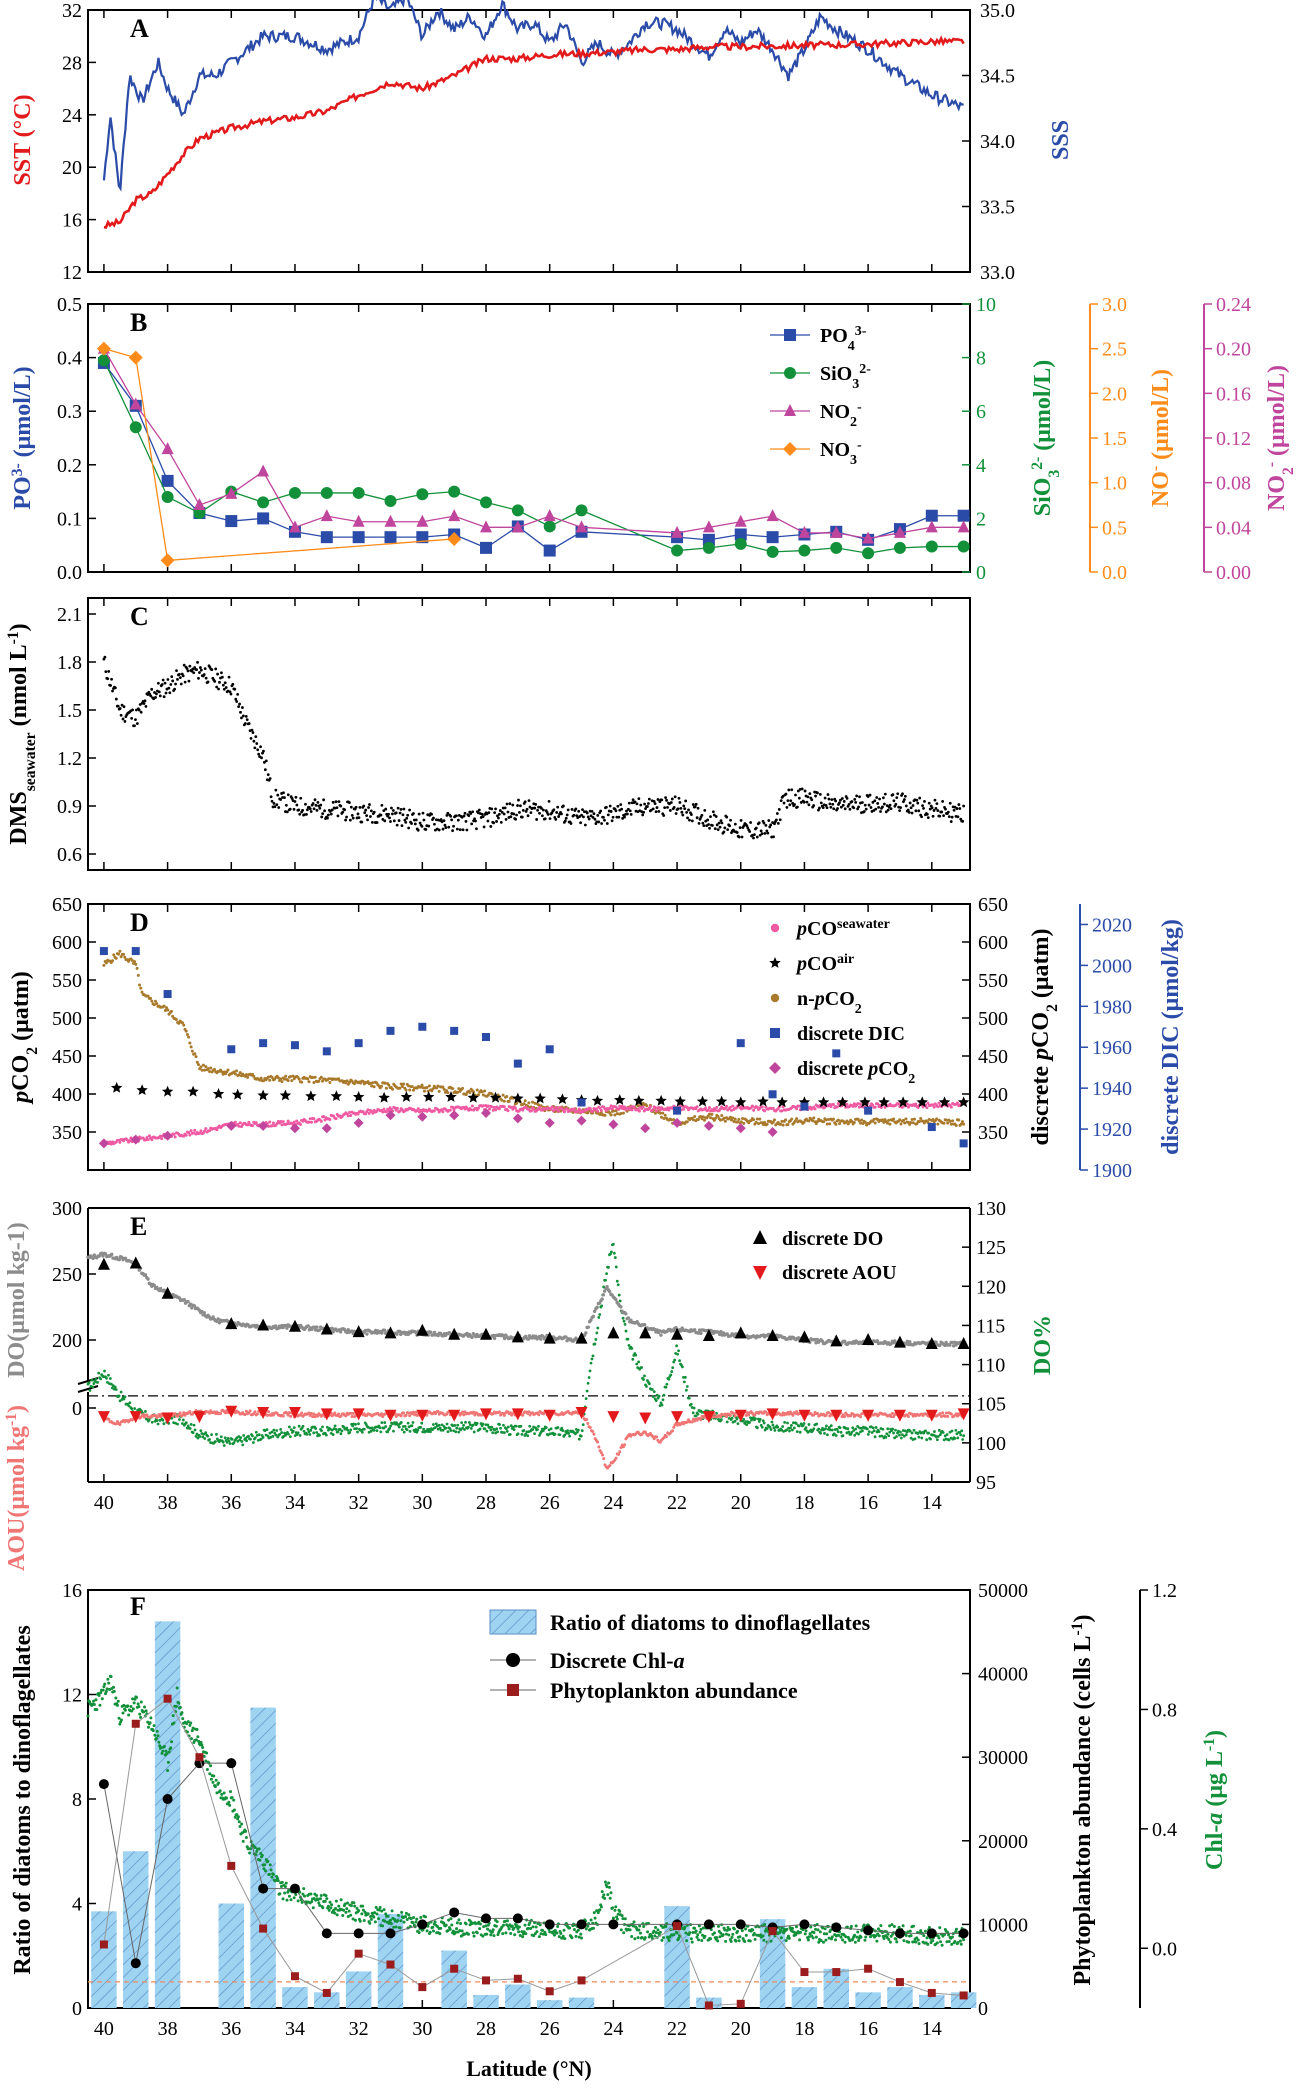  Describe the element at coordinates (1161, 417) in the screenshot. I see `panel-b-ylabel-r2-part: (μmol/L)` at that location.